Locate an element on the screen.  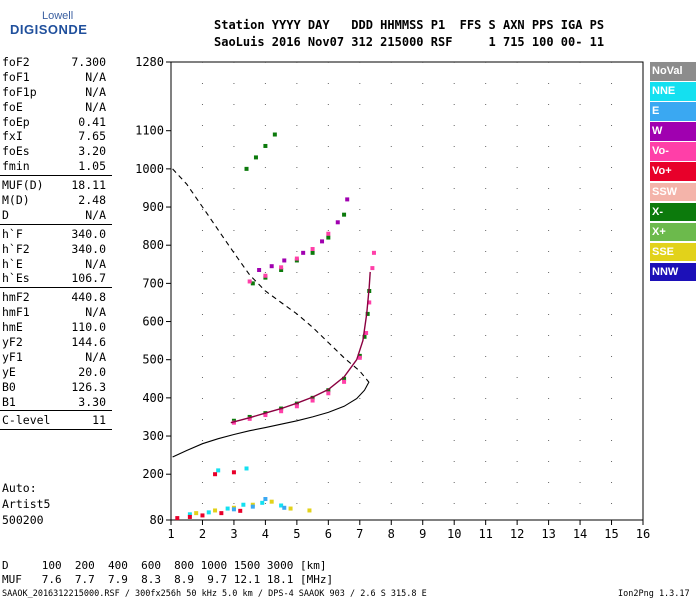
param-name: h`F is located at coordinates (12, 233).